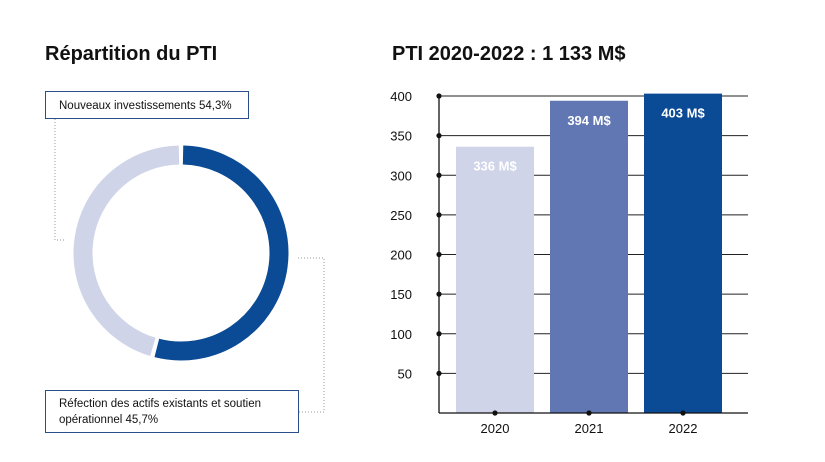  I want to click on bar-data-label: 394 M$, so click(589, 120).